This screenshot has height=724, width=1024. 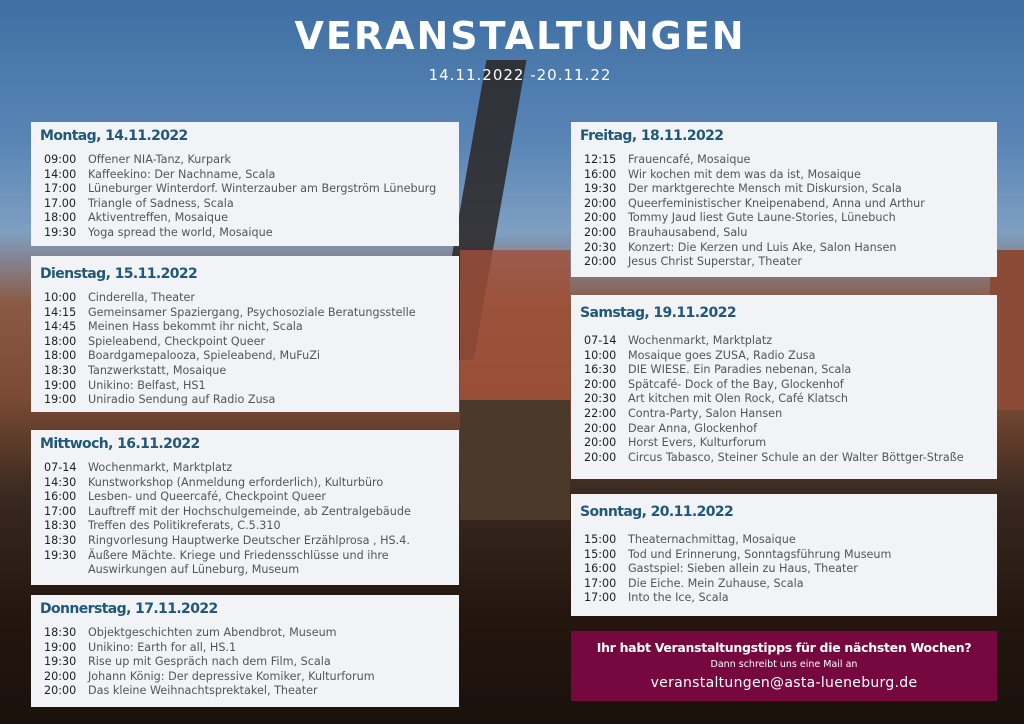 What do you see at coordinates (693, 428) in the screenshot?
I see `event-description: Dear Anna, Glockenhof` at bounding box center [693, 428].